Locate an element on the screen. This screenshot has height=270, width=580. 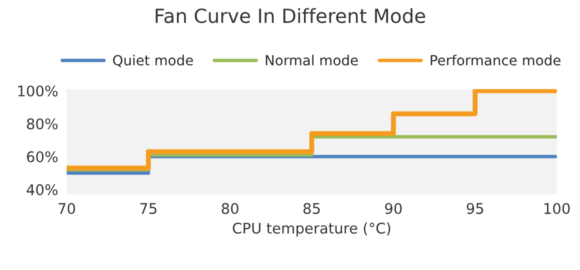
x-tick-label: 75 is located at coordinates (148, 208).